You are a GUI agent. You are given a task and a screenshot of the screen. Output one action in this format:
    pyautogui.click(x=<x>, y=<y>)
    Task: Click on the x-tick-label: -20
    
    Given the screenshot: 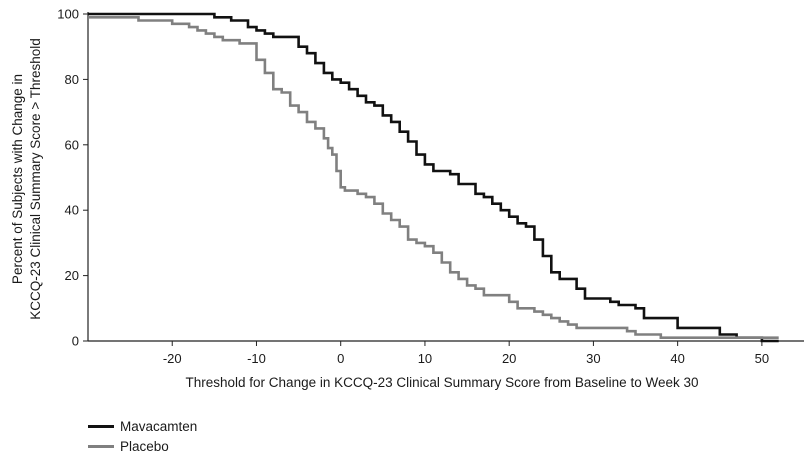 What is the action you would take?
    pyautogui.click(x=172, y=358)
    